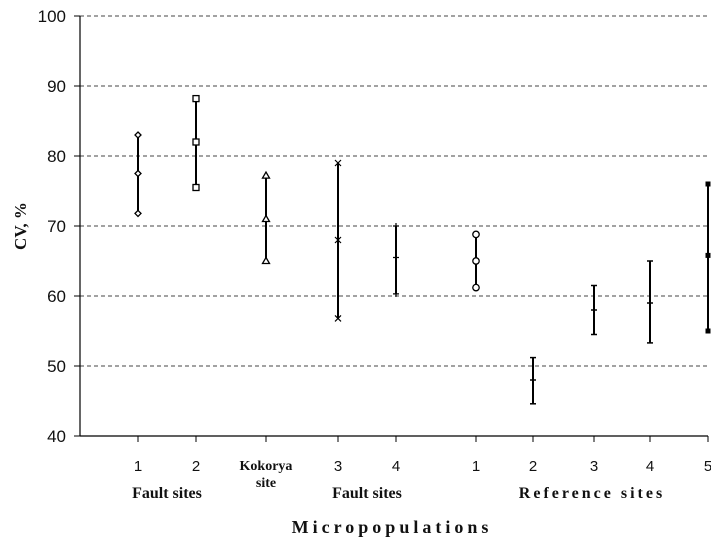  Describe the element at coordinates (52, 16) in the screenshot. I see `y-tick-label: 100` at that location.